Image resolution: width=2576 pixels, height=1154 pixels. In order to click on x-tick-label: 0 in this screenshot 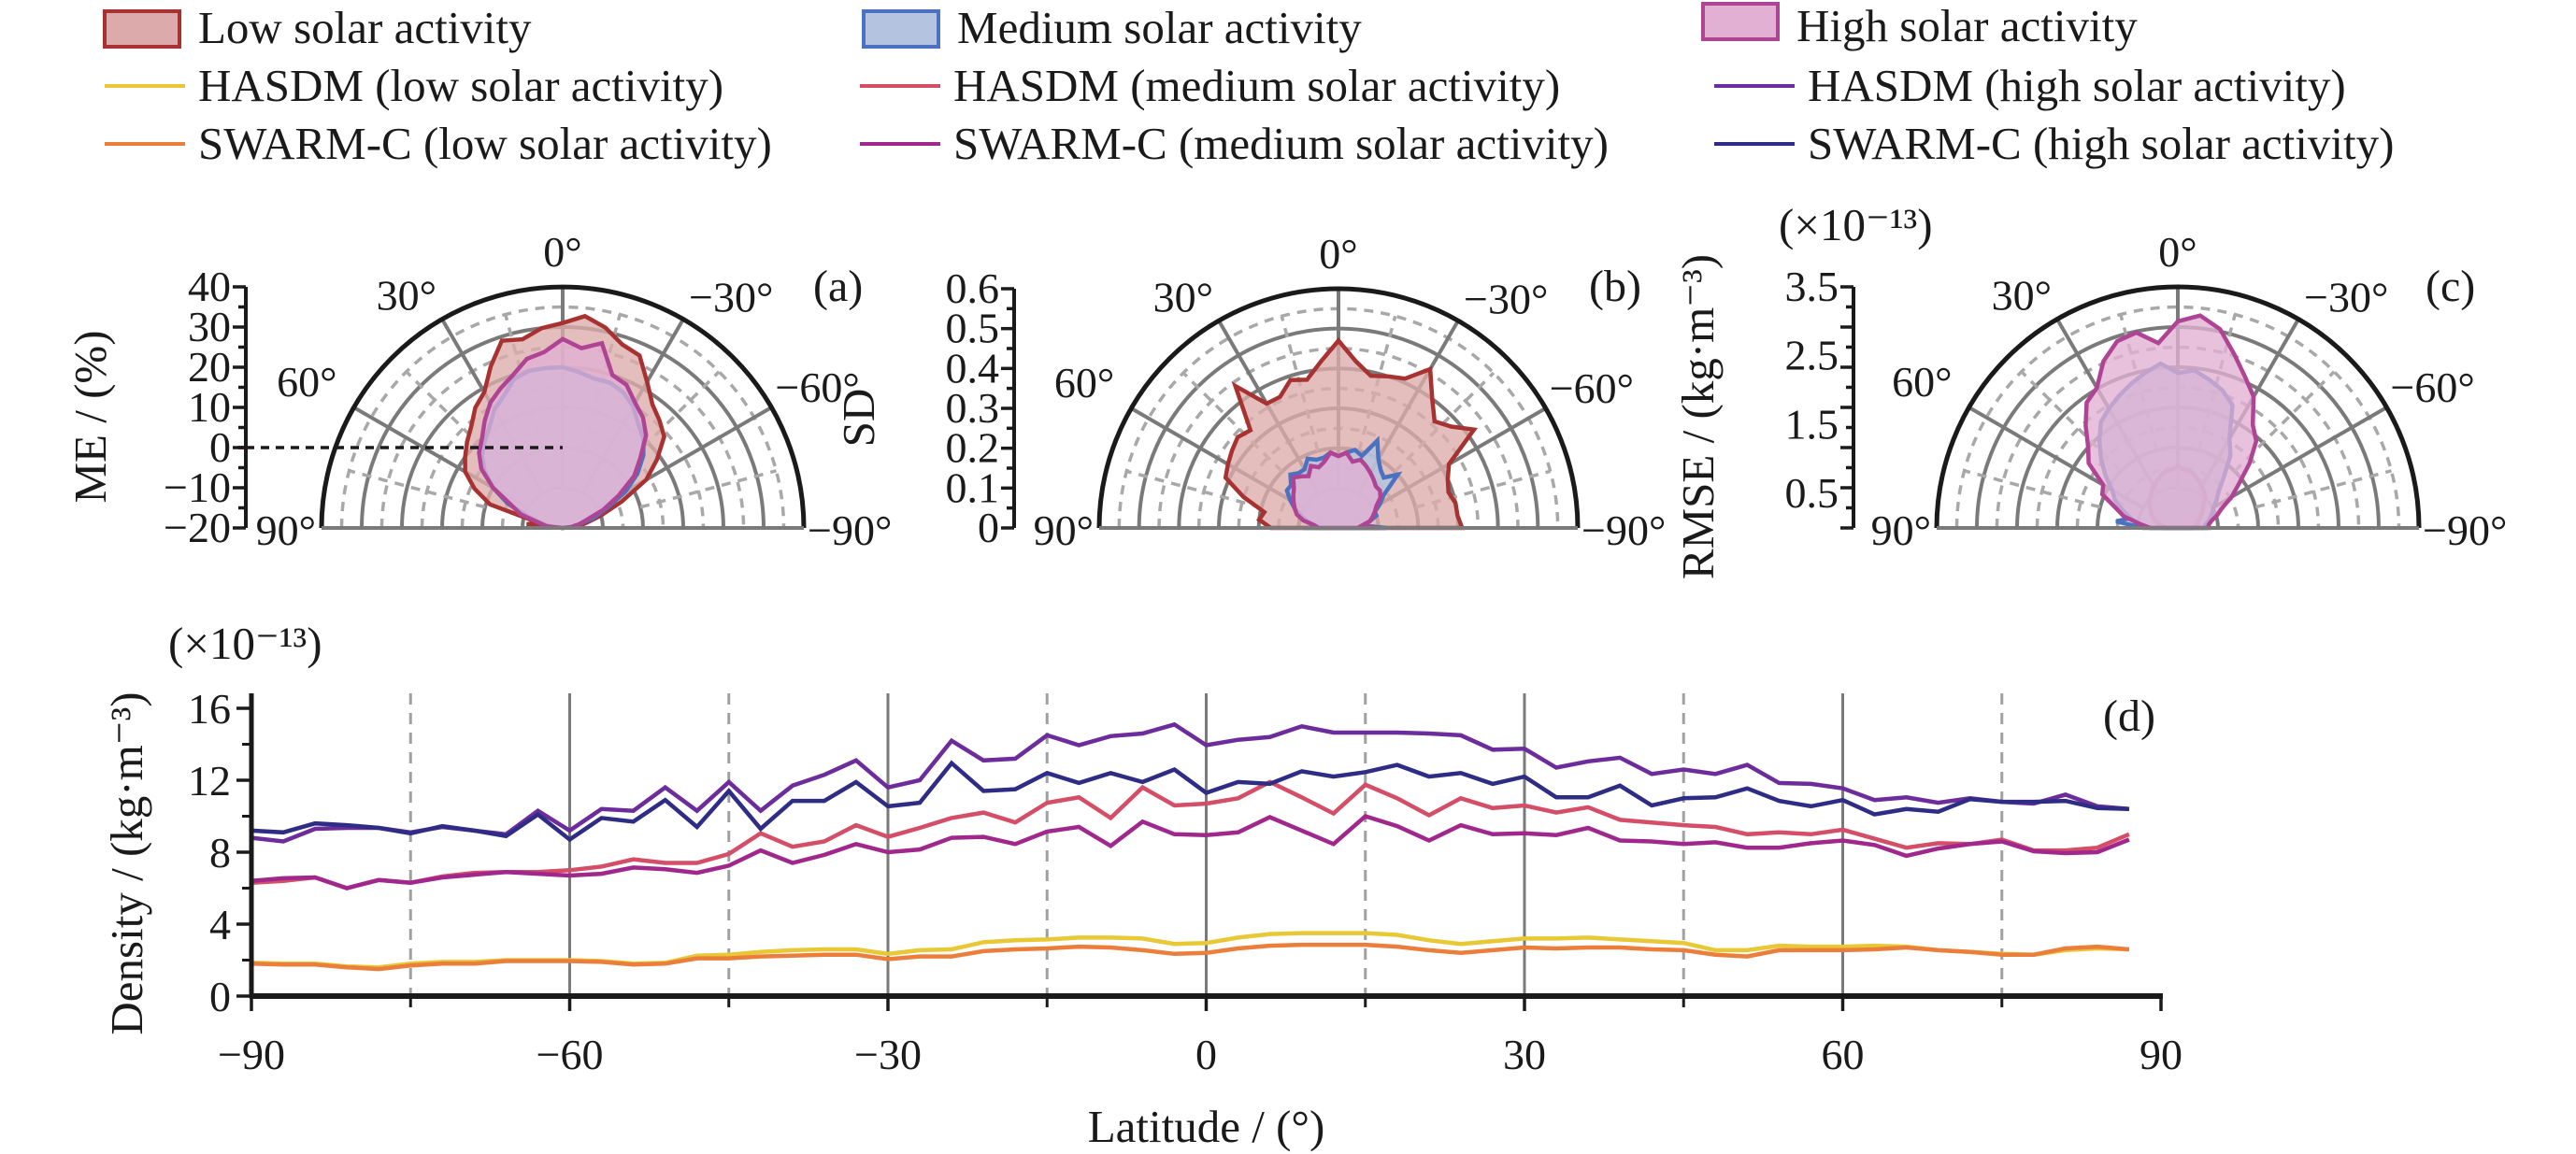, I will do `click(1206, 1054)`.